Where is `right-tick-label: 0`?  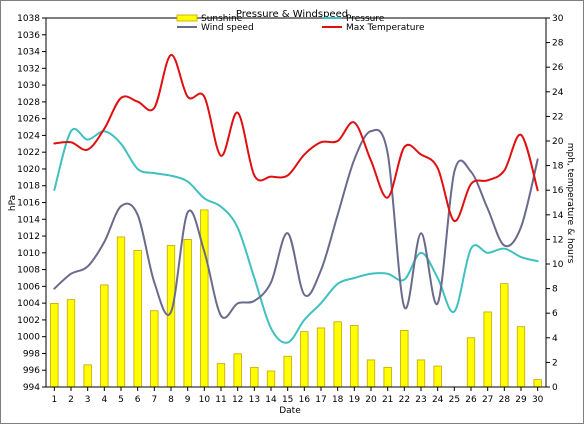 right-tick-label: 0 is located at coordinates (555, 388).